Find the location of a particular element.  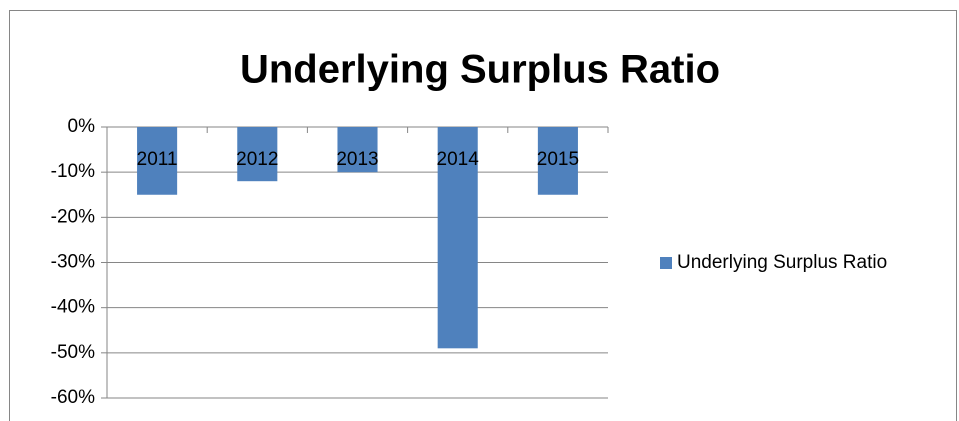

x-tick-label: 2011 is located at coordinates (157, 159).